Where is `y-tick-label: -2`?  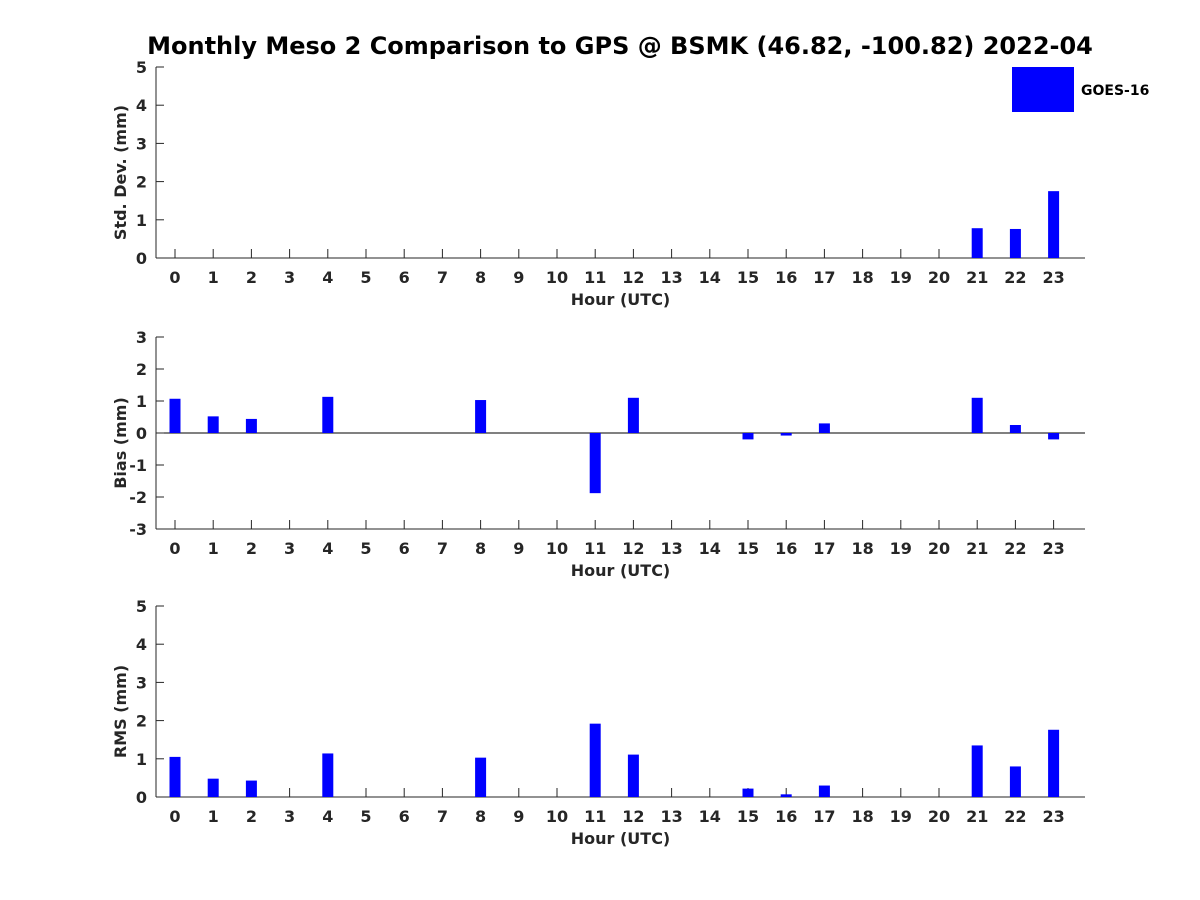 y-tick-label: -2 is located at coordinates (138, 497).